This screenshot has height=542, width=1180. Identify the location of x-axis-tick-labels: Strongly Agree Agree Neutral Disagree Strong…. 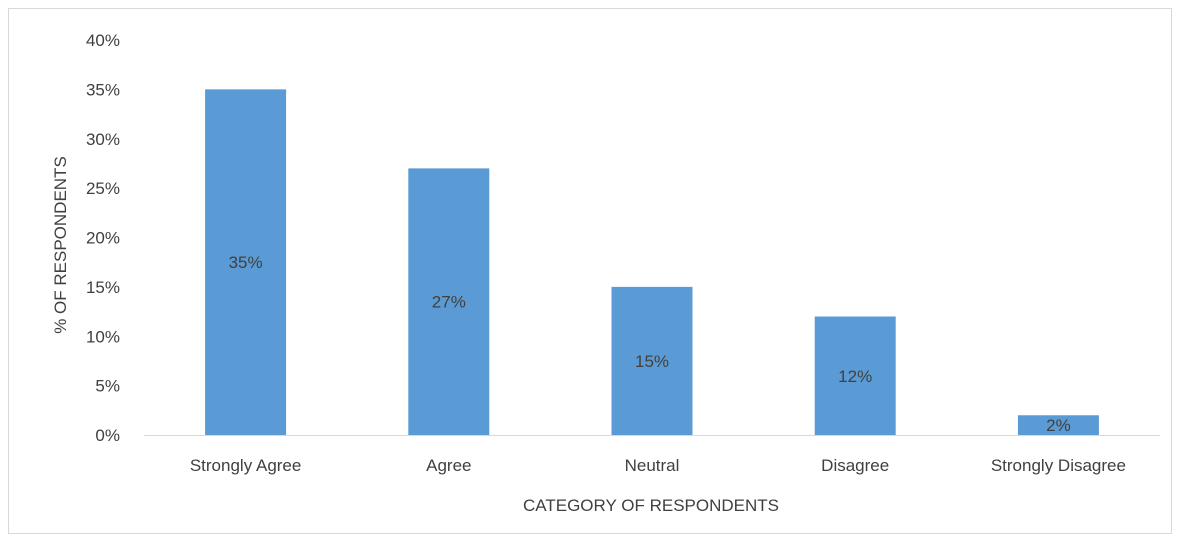
(658, 465).